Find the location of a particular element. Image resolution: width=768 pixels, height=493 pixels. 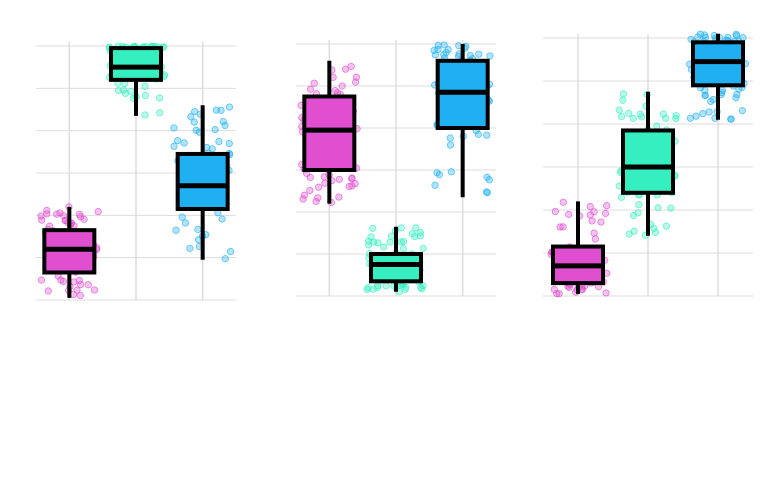

box-group_c is located at coordinates (202, 181).